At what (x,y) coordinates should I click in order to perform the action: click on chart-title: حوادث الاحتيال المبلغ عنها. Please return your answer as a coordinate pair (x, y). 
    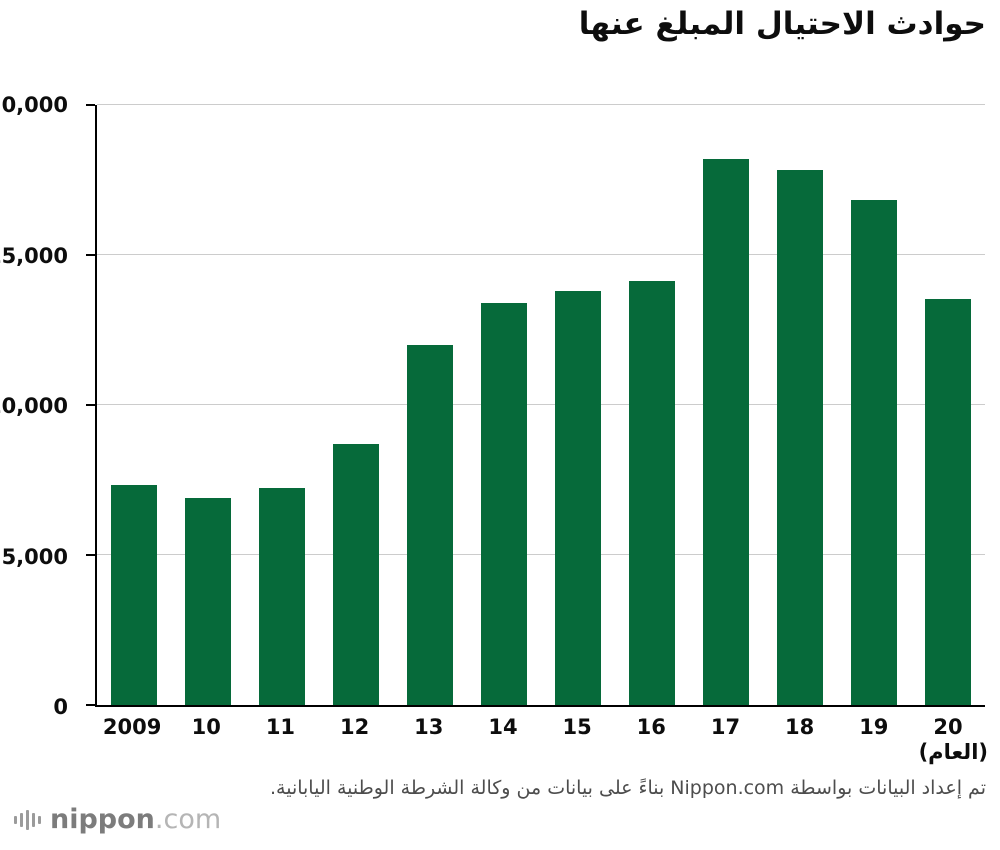
    Looking at the image, I should click on (782, 24).